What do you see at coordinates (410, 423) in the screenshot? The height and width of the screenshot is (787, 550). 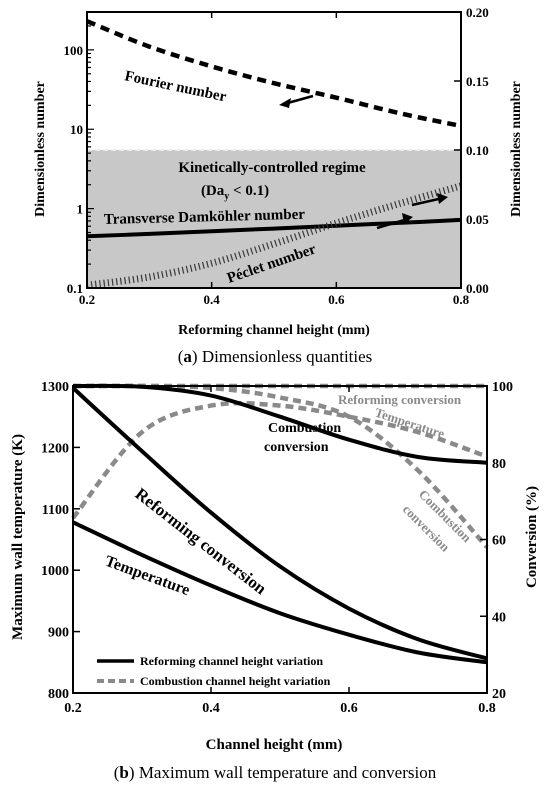 I see `temperature-combustion-label: Temperature` at bounding box center [410, 423].